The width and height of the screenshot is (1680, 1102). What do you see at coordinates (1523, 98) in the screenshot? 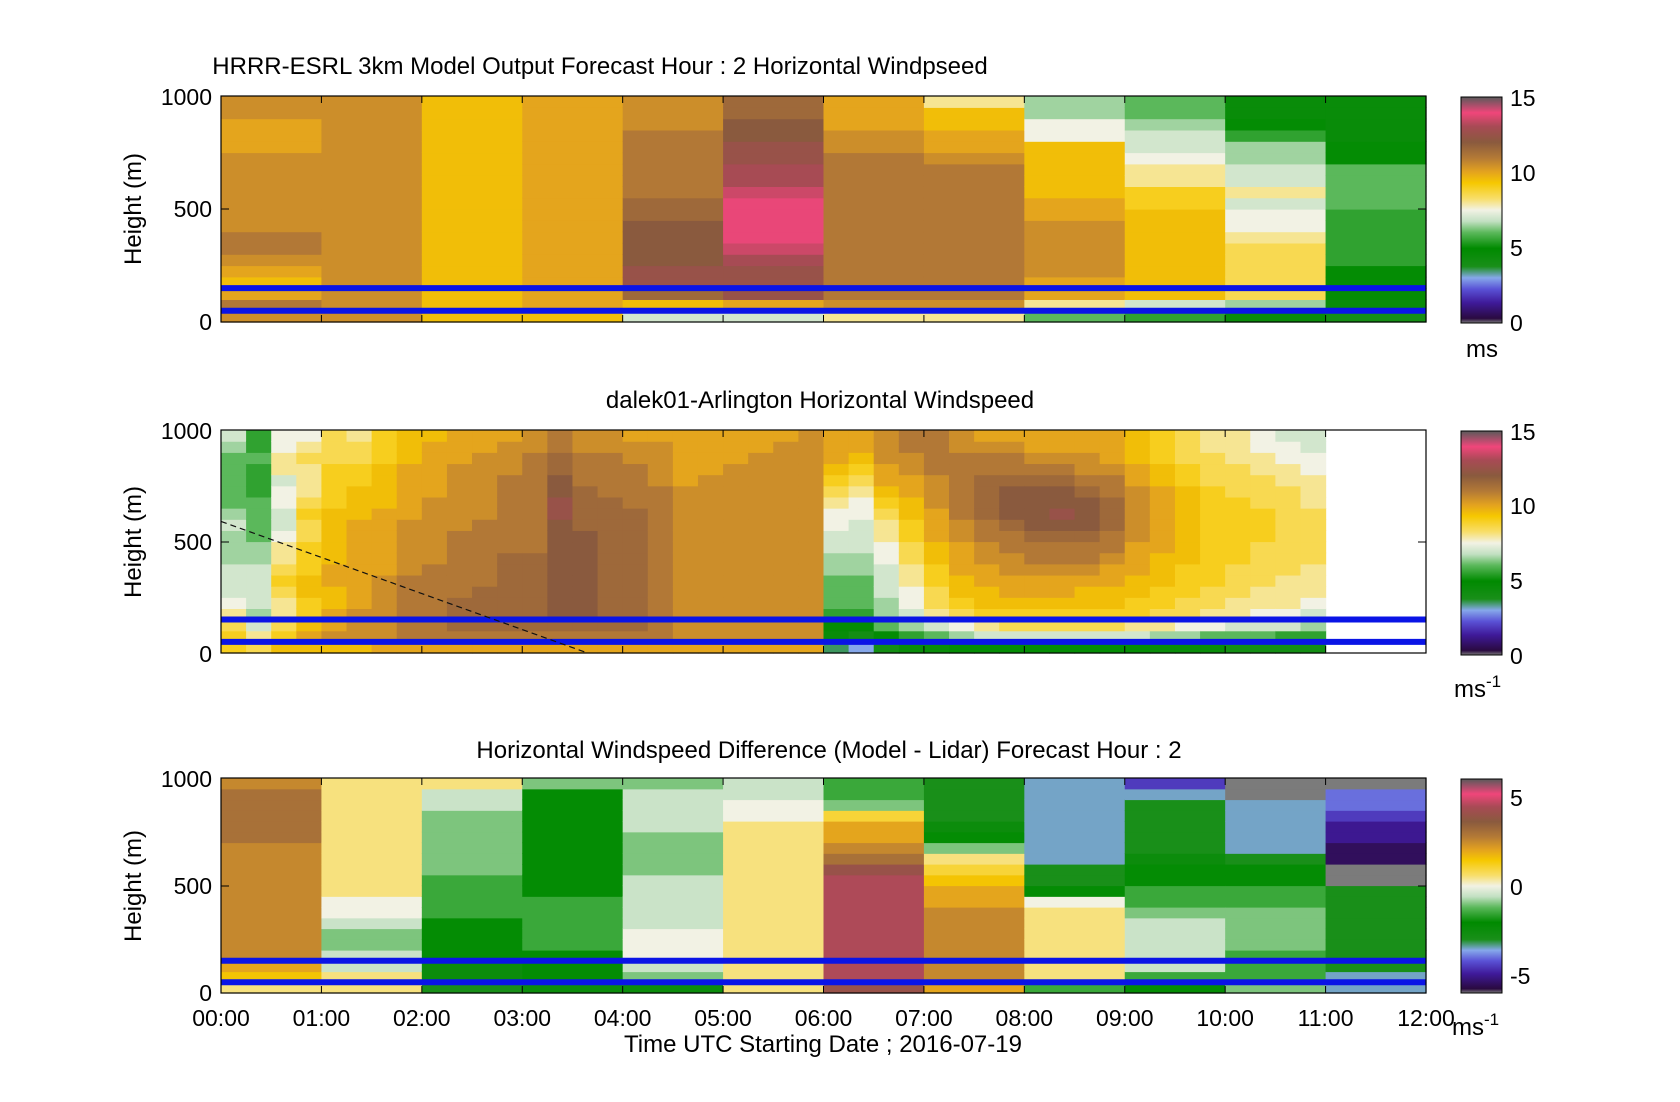
I see `panel-model-cbar-tick-15: 15` at bounding box center [1523, 98].